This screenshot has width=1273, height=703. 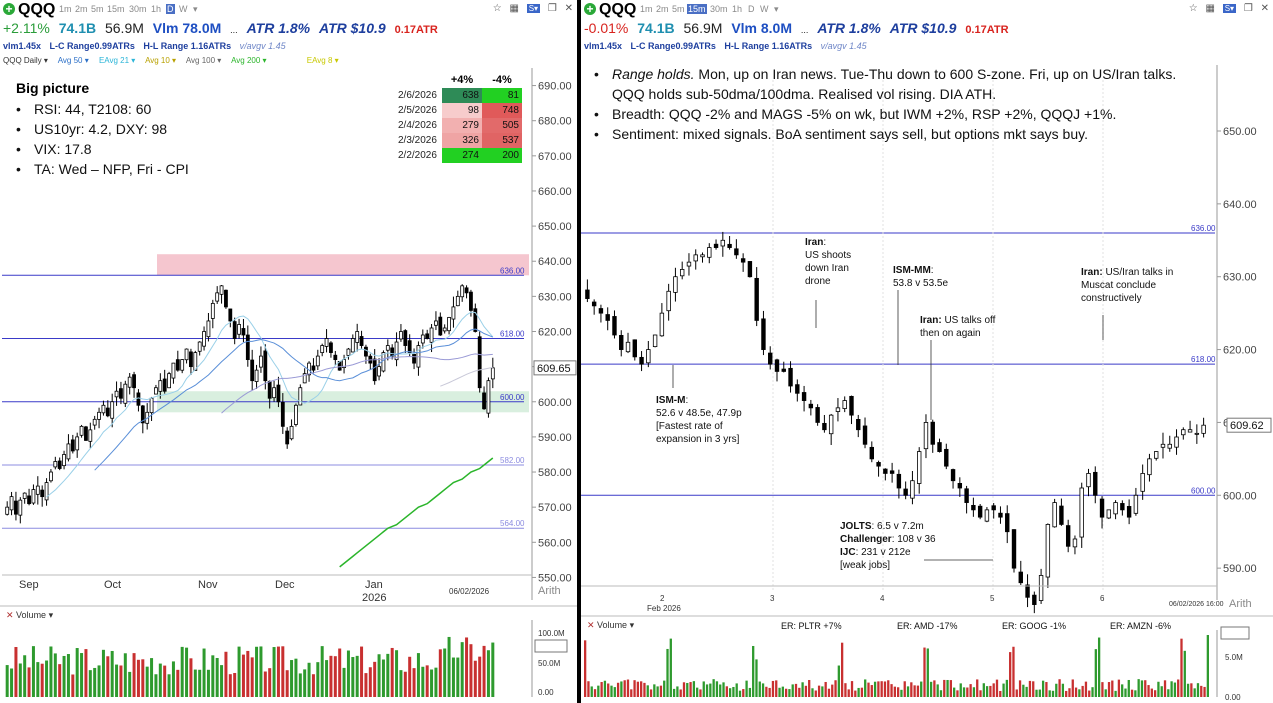 What do you see at coordinates (322, 60) in the screenshot?
I see `ema8-toggle: EAvg 8 ▾` at bounding box center [322, 60].